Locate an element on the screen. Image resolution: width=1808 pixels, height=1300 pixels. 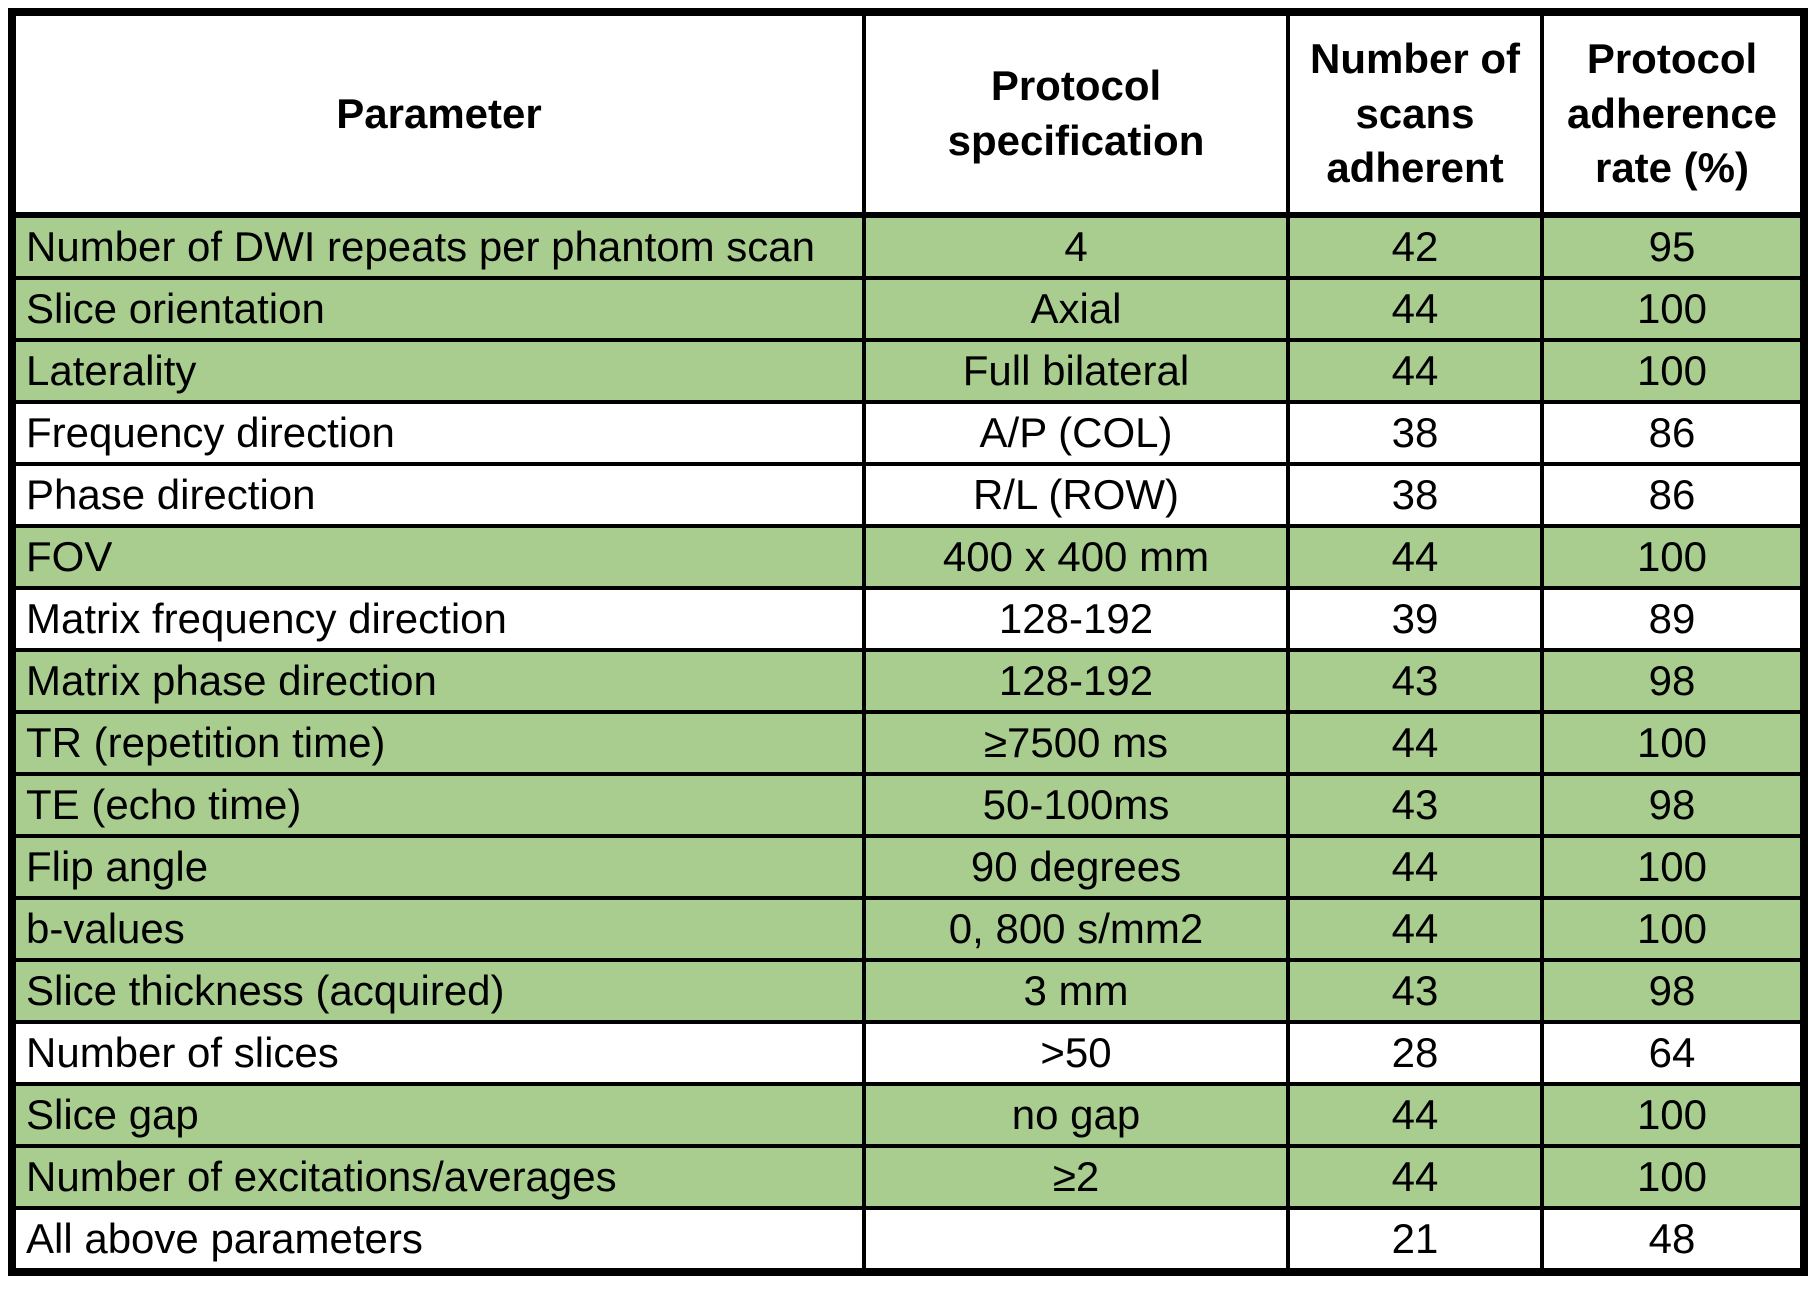
spec-cell: 4 is located at coordinates (1076, 246).